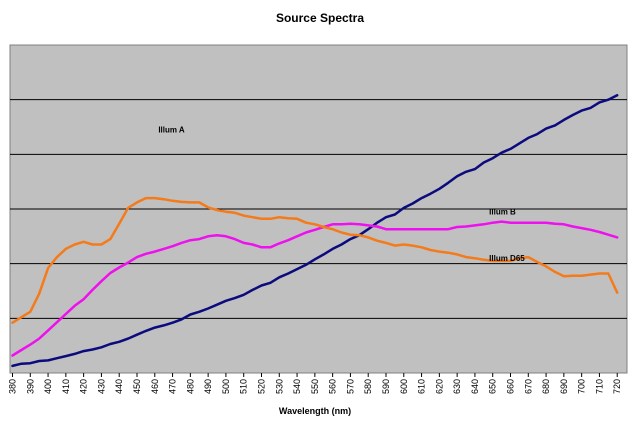 Image resolution: width=640 pixels, height=424 pixels. What do you see at coordinates (173, 386) in the screenshot?
I see `x-tick-label: 470` at bounding box center [173, 386].